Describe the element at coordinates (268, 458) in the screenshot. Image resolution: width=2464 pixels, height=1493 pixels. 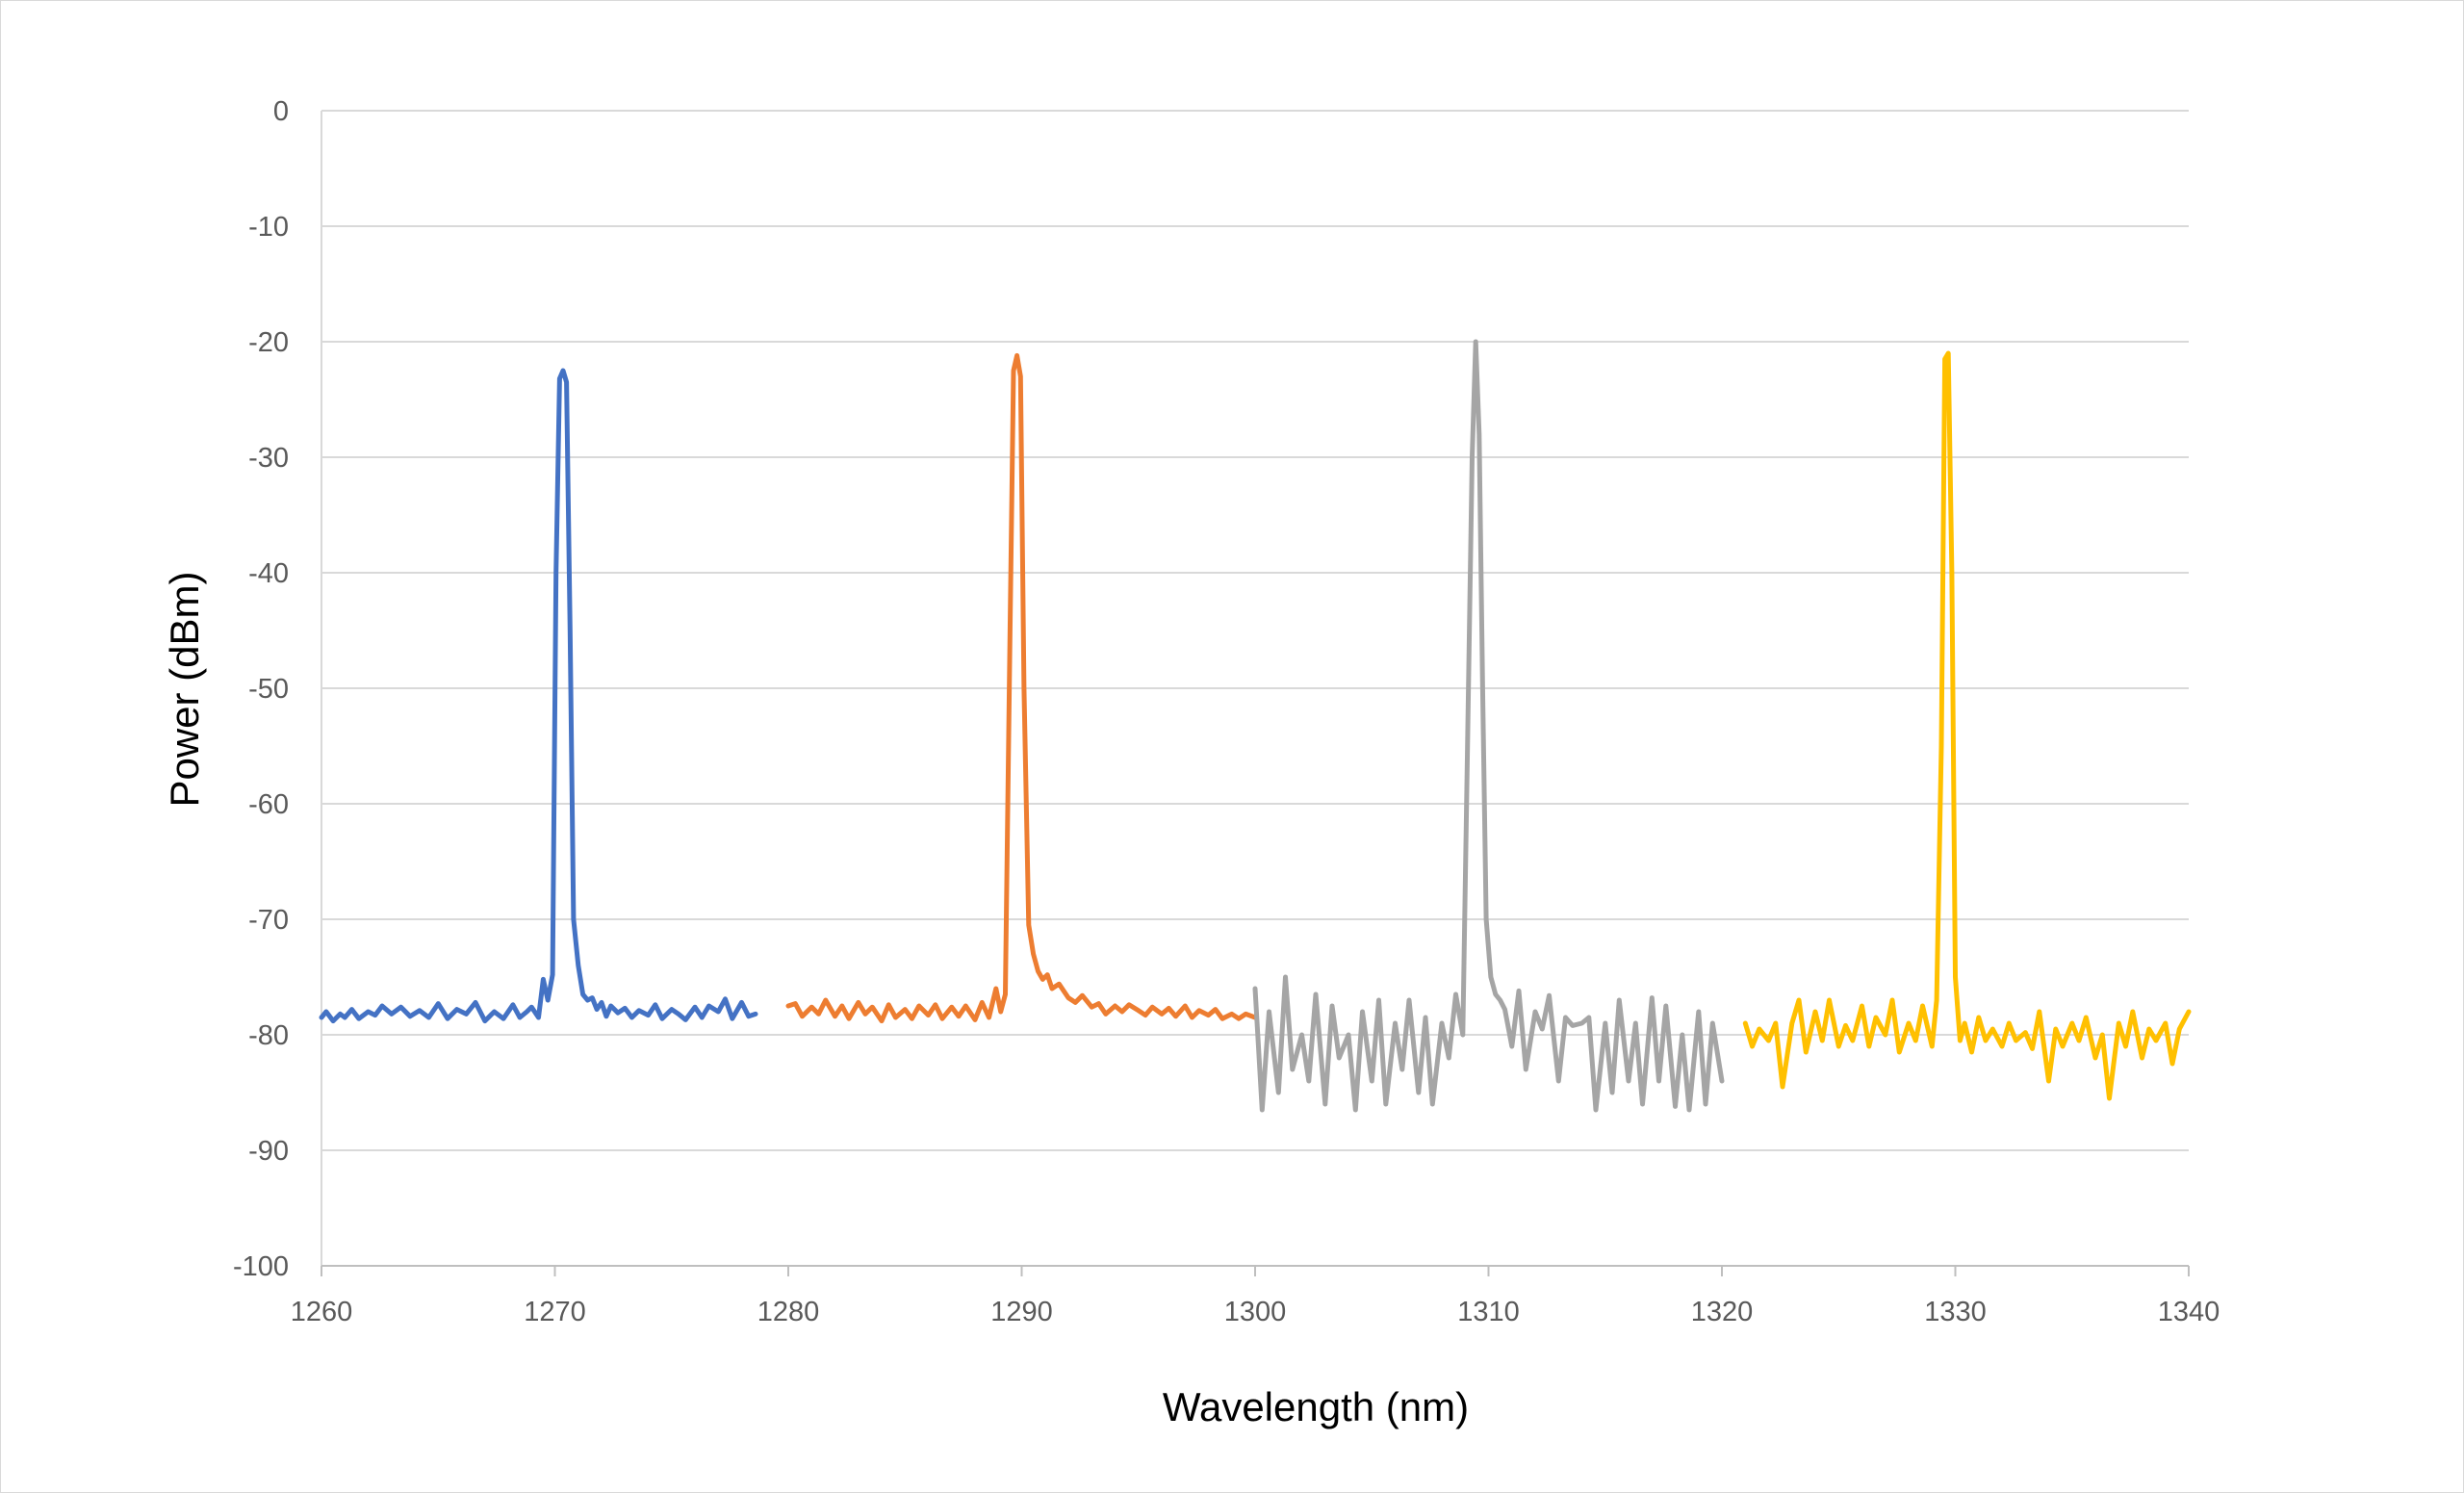
I see `y-tick-label: -30` at that location.